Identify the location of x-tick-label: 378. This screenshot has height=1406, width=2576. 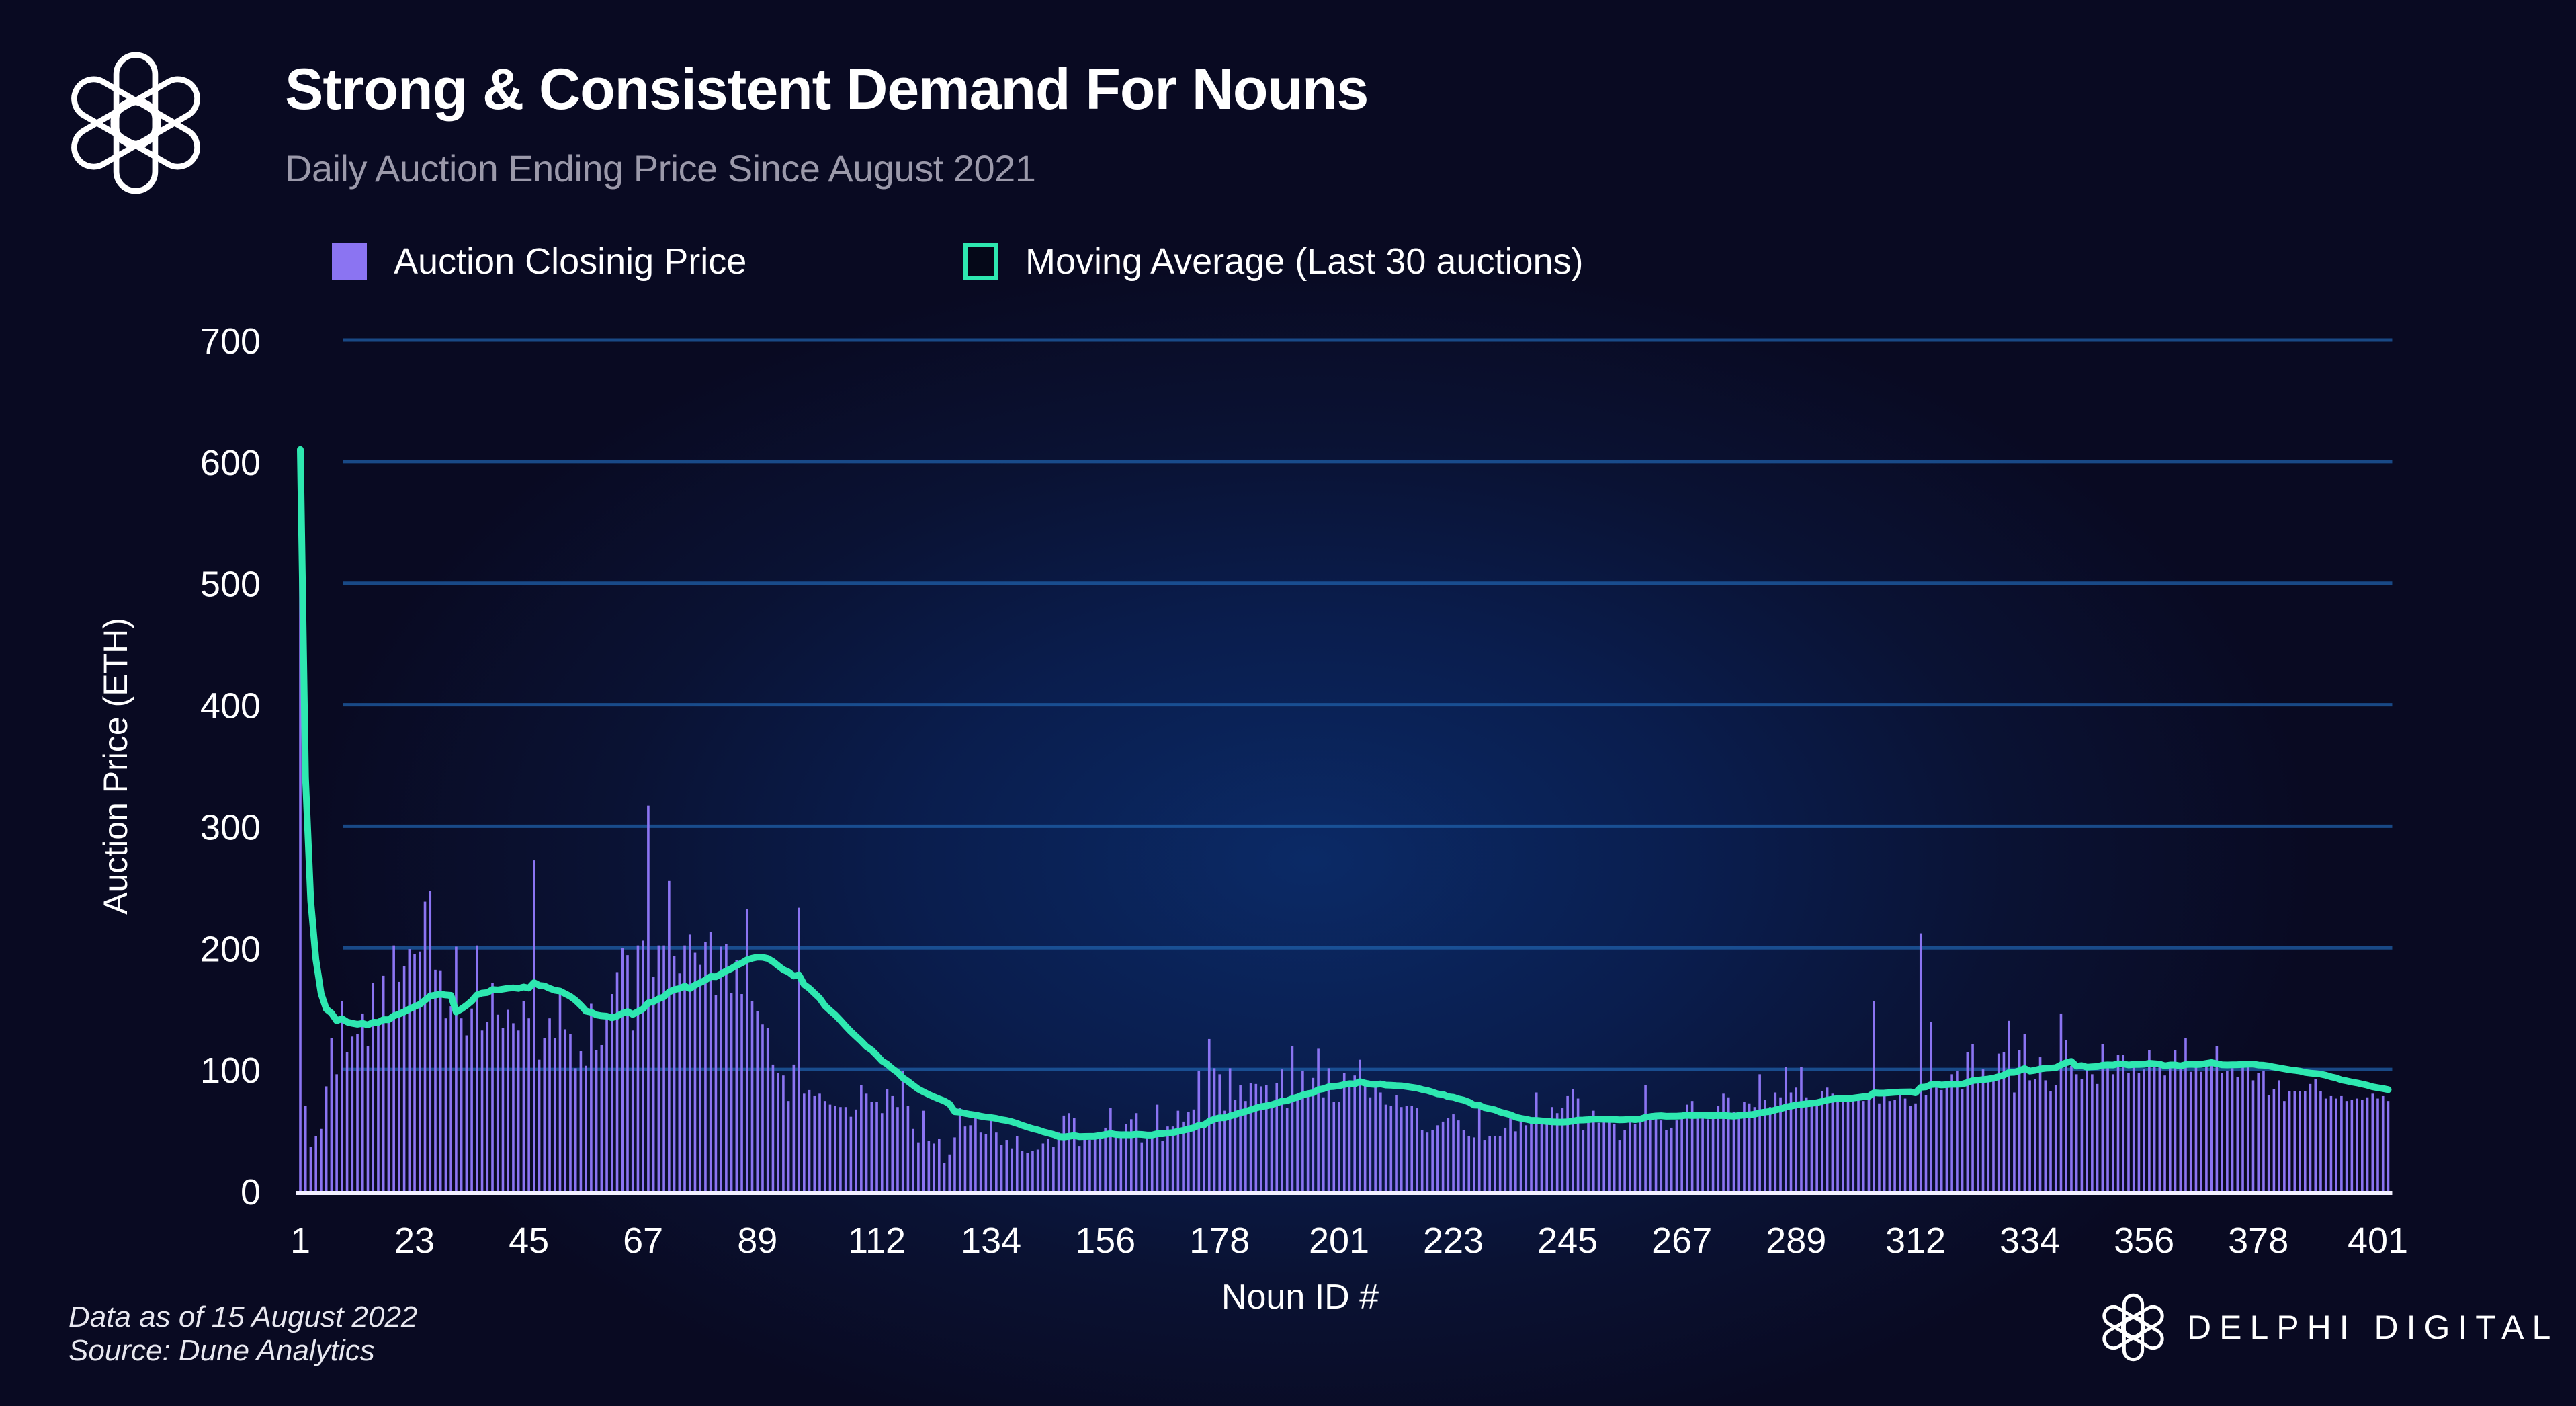
(2258, 1241).